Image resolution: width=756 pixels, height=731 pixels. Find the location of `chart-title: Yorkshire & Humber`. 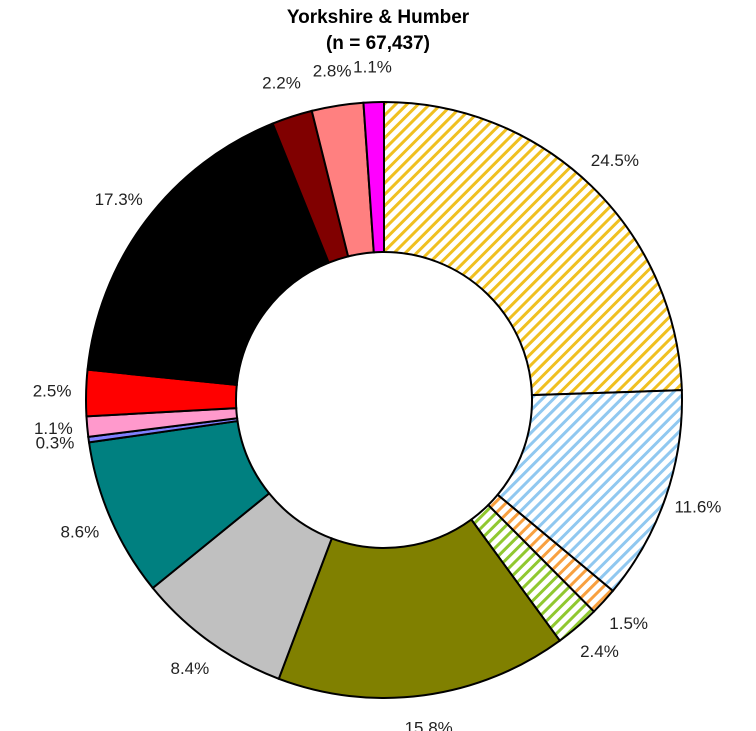

chart-title: Yorkshire & Humber is located at coordinates (378, 17).